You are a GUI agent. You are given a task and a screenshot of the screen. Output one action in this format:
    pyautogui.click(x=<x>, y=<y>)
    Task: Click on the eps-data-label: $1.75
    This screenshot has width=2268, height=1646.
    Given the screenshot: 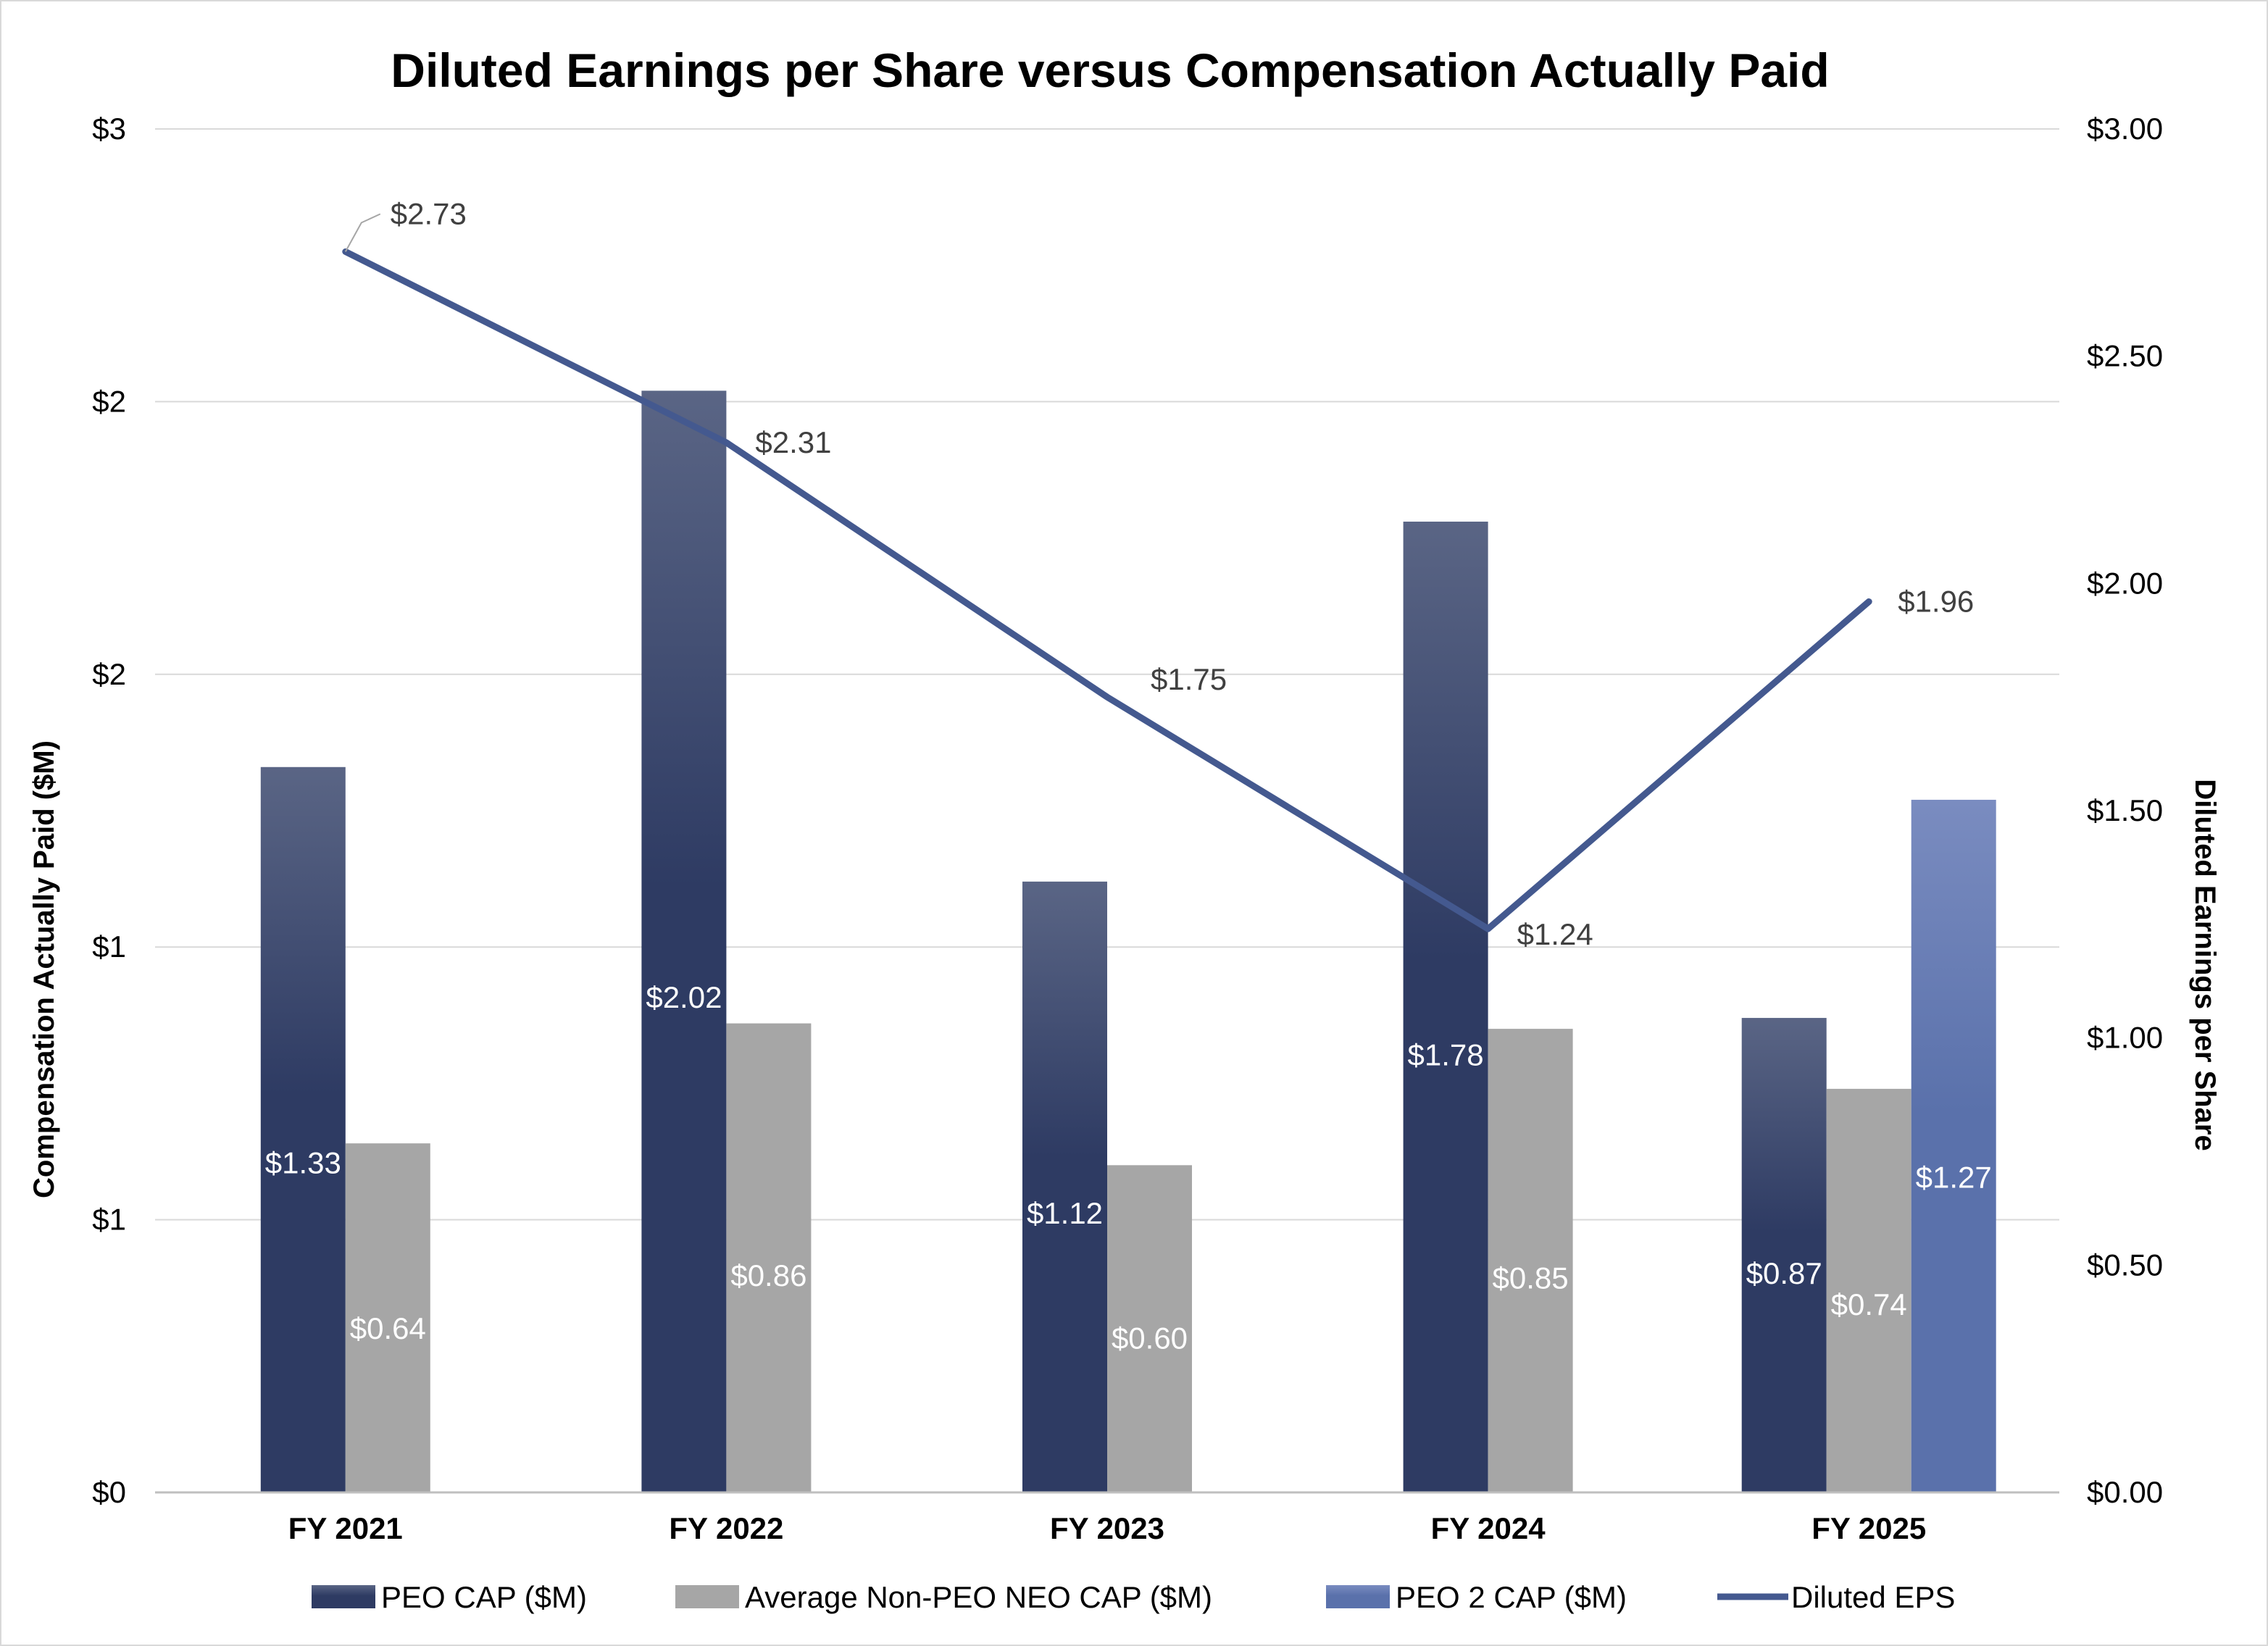 What is the action you would take?
    pyautogui.click(x=1189, y=679)
    